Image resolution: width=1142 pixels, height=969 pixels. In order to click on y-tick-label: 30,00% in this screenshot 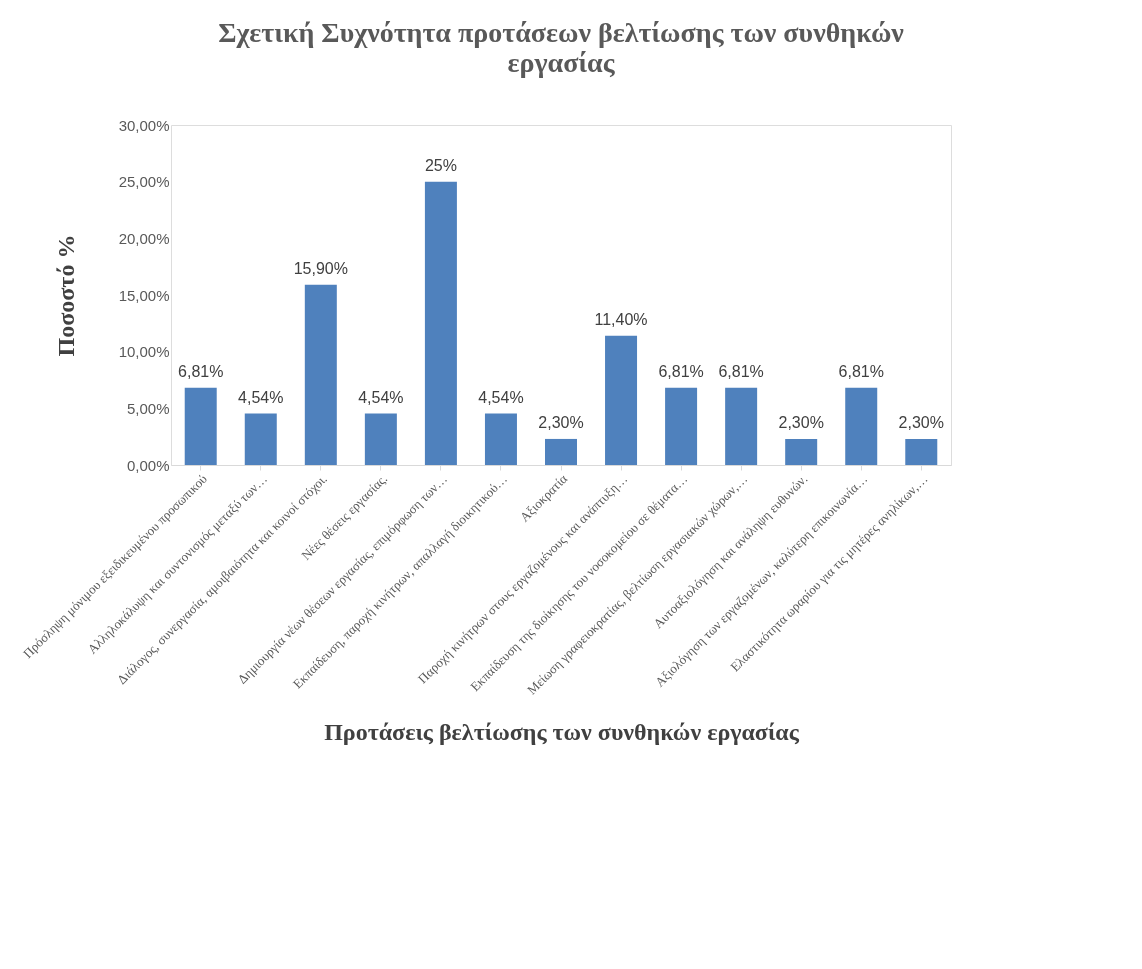, I will do `click(144, 125)`.